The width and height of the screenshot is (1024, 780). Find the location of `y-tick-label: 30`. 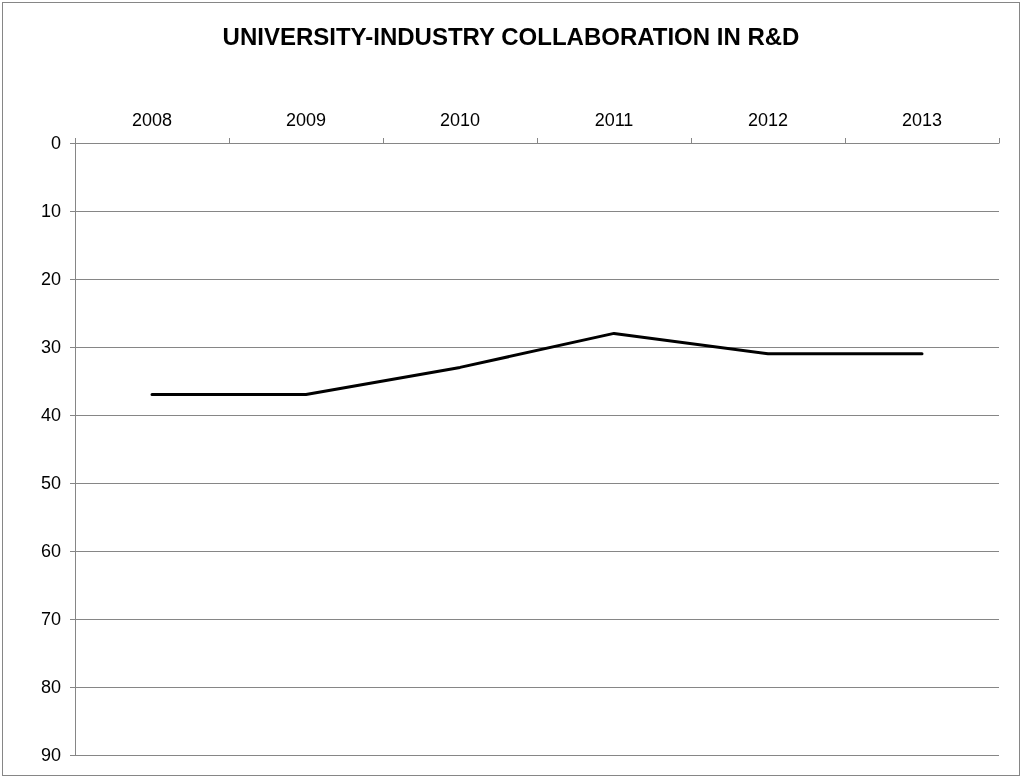

y-tick-label: 30 is located at coordinates (50, 347).